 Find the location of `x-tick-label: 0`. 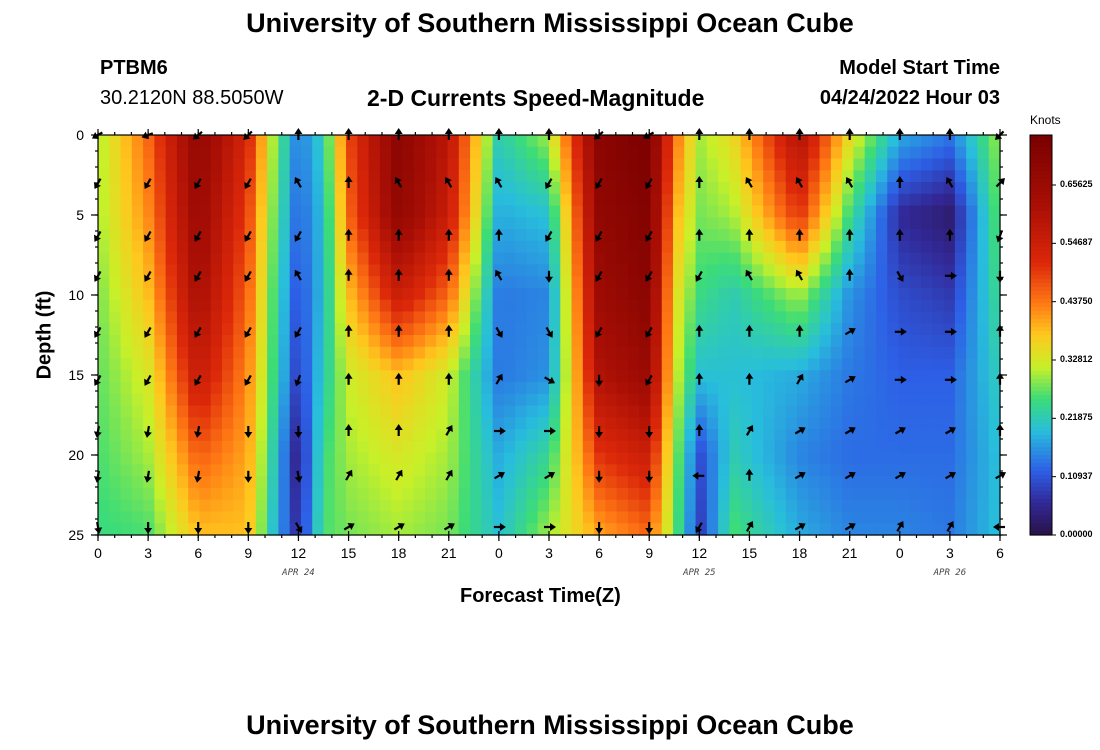

x-tick-label: 0 is located at coordinates (98, 553).